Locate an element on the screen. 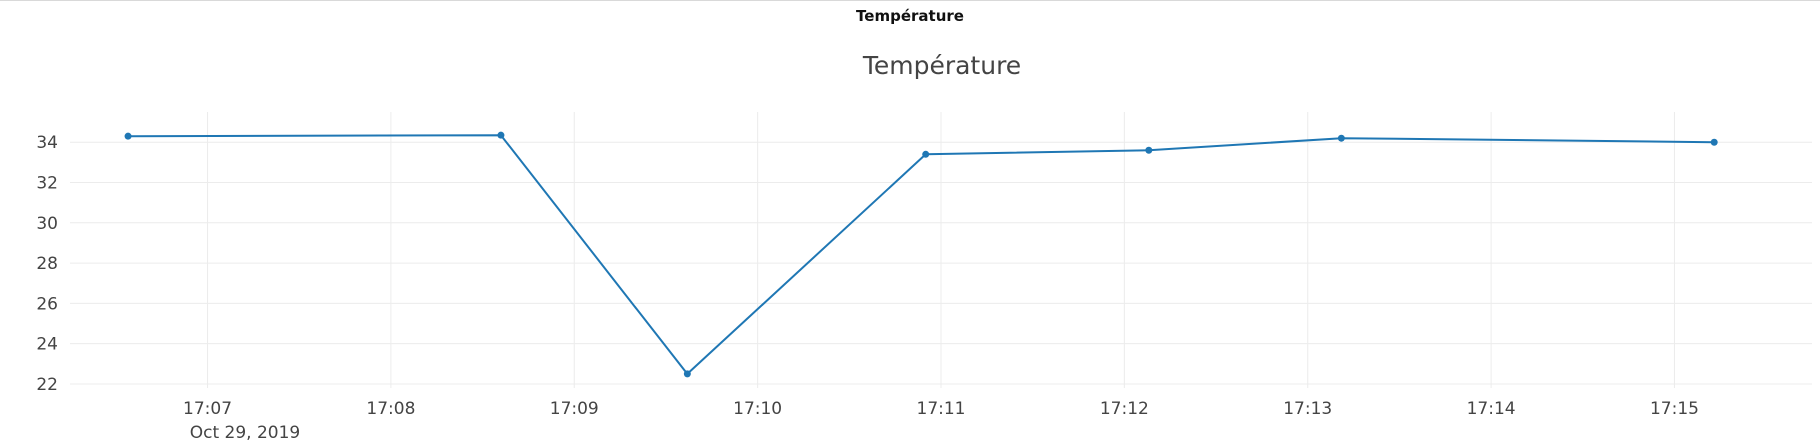  x-tick-label: 17:15 is located at coordinates (1674, 409).